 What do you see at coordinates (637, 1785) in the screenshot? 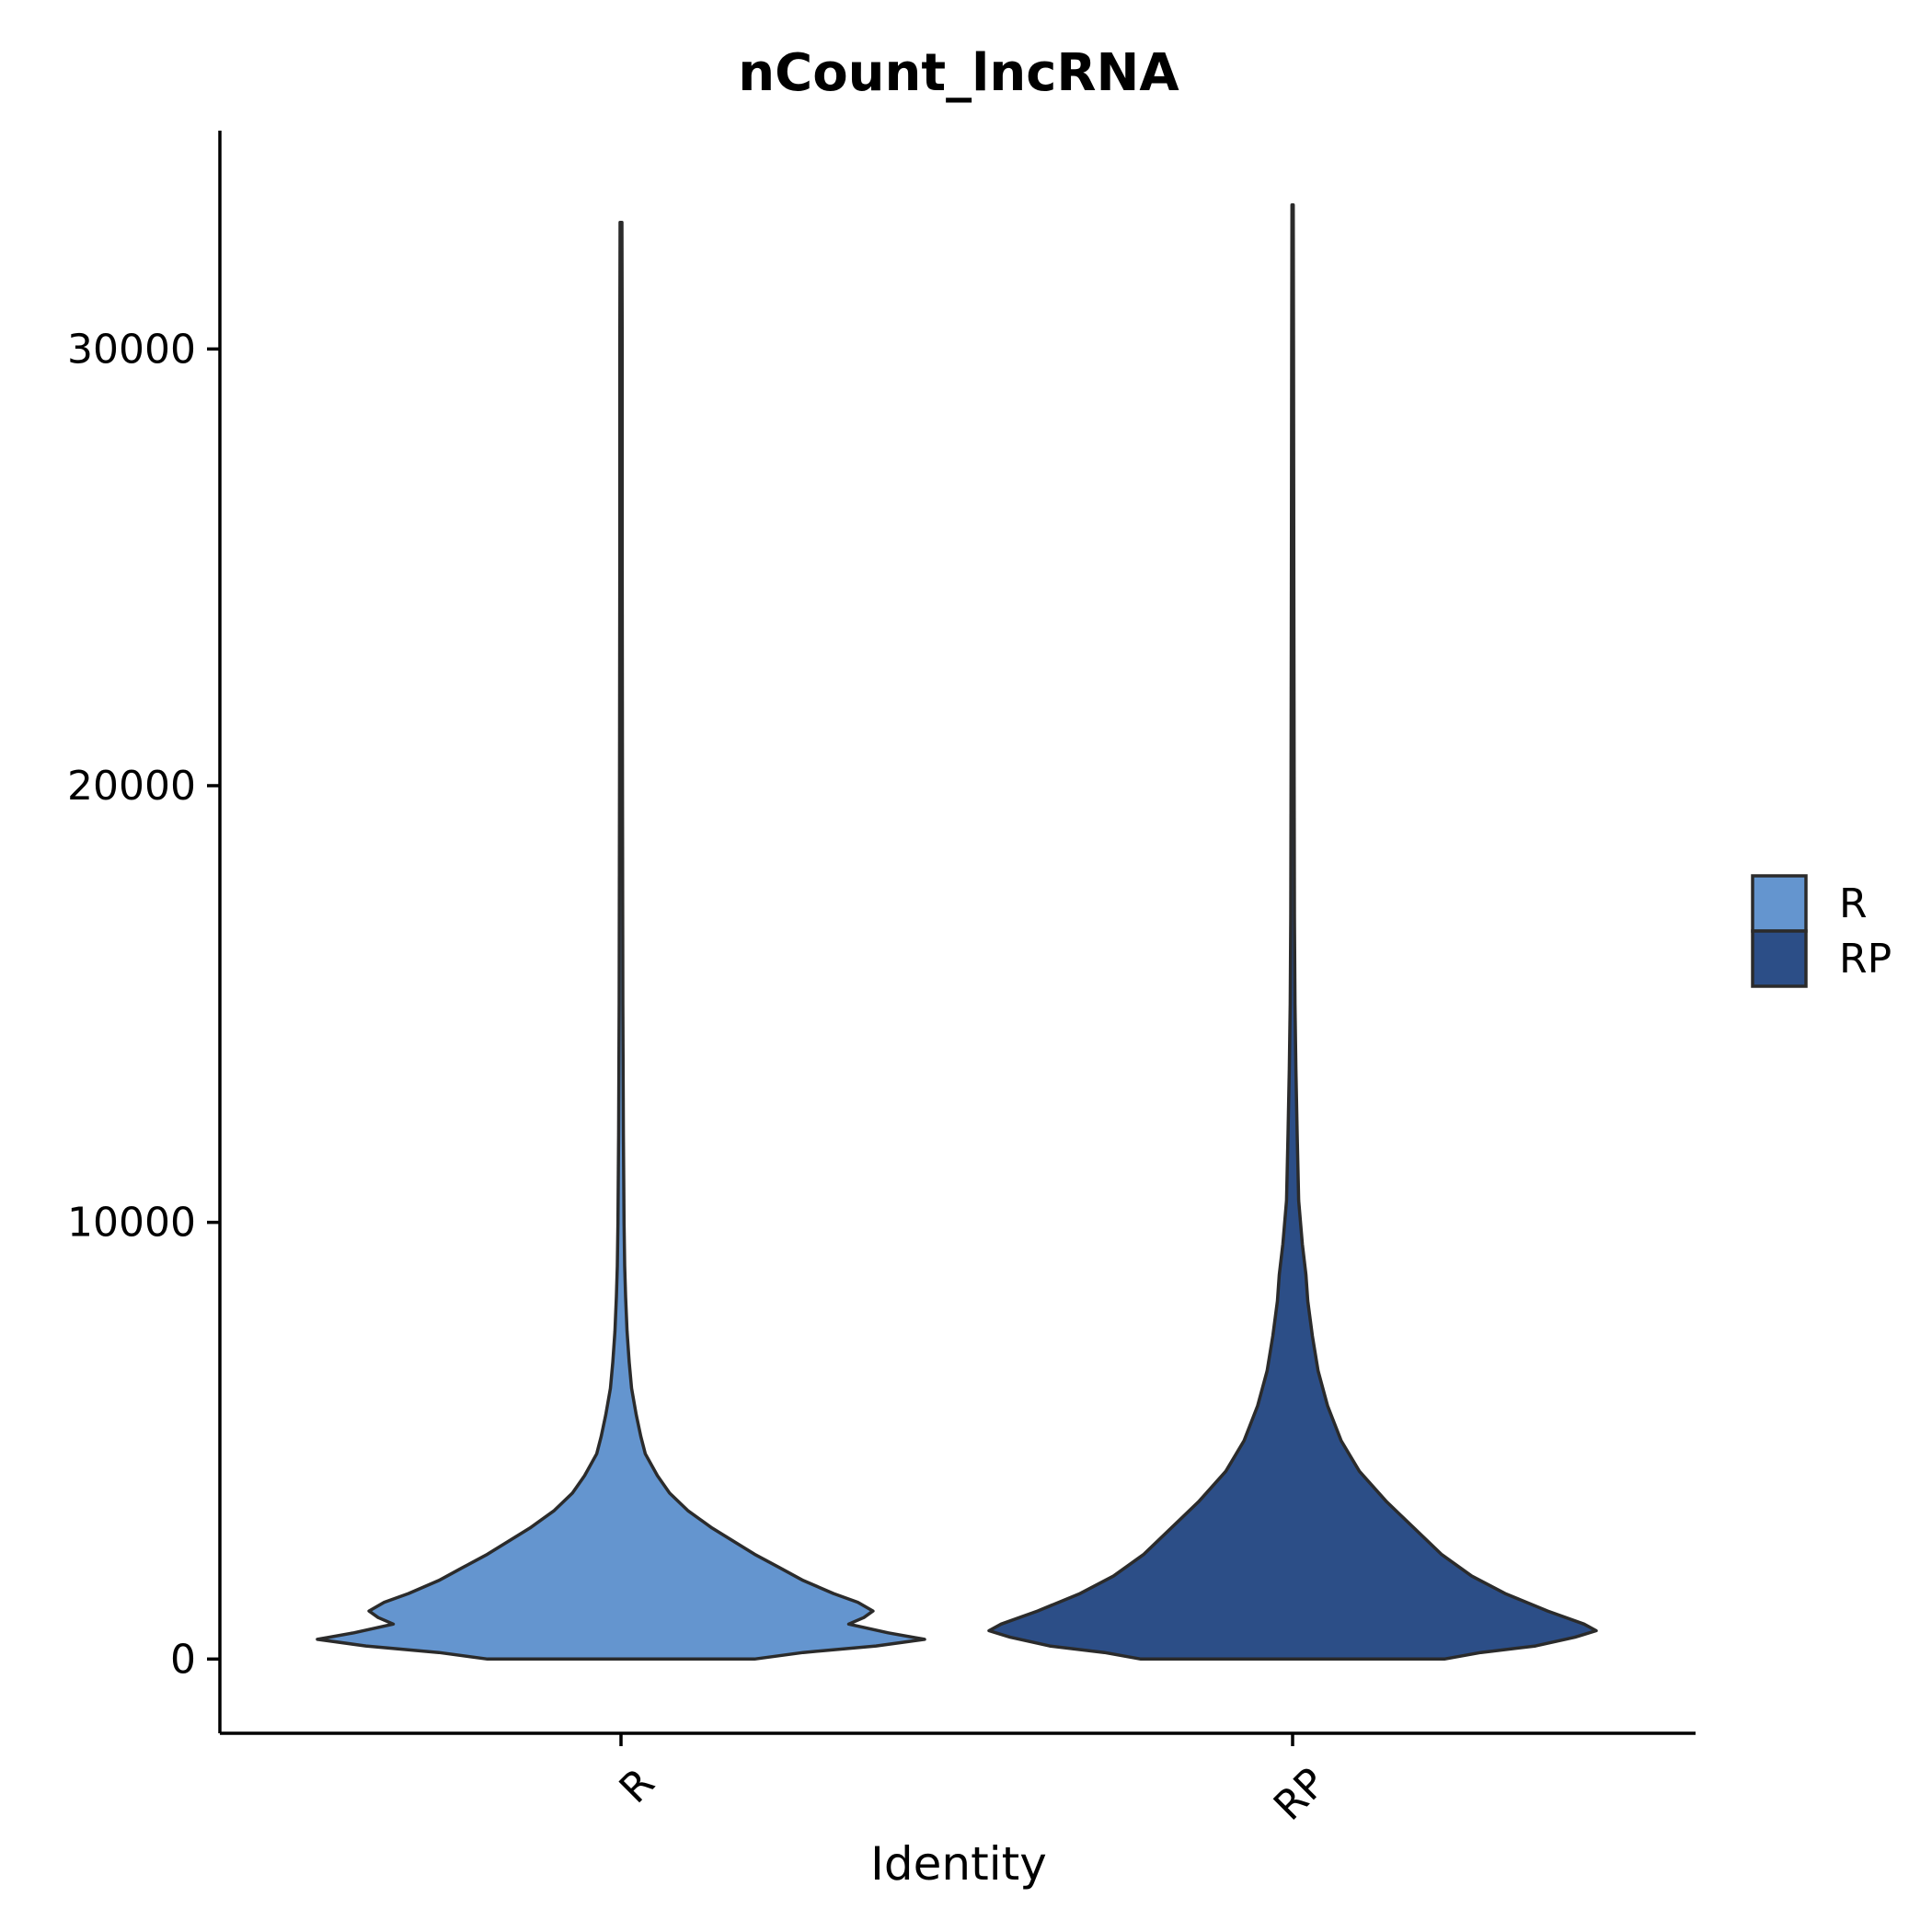
I see `x-tick-label: R` at bounding box center [637, 1785].